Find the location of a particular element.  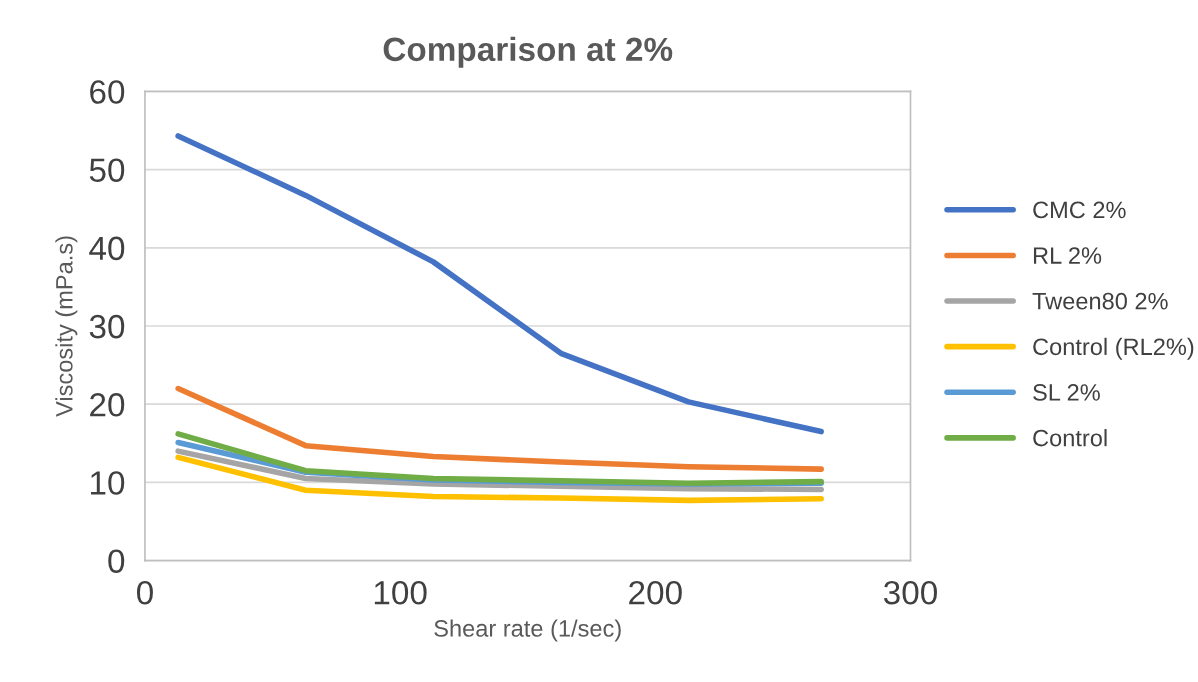

y-tick-label: 0 is located at coordinates (116, 561).